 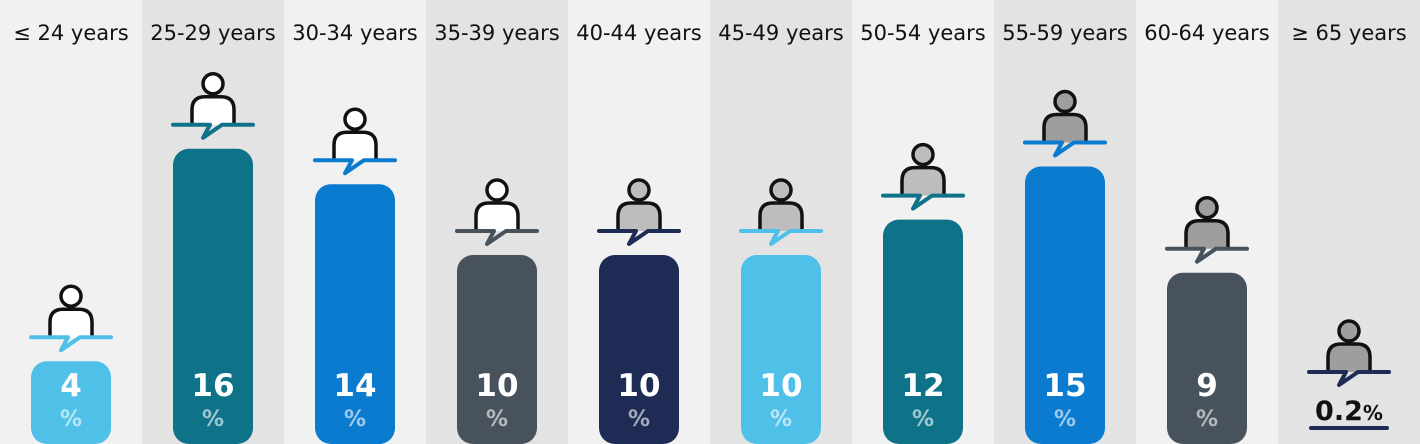 What do you see at coordinates (639, 33) in the screenshot?
I see `category-label: 40-44 years` at bounding box center [639, 33].